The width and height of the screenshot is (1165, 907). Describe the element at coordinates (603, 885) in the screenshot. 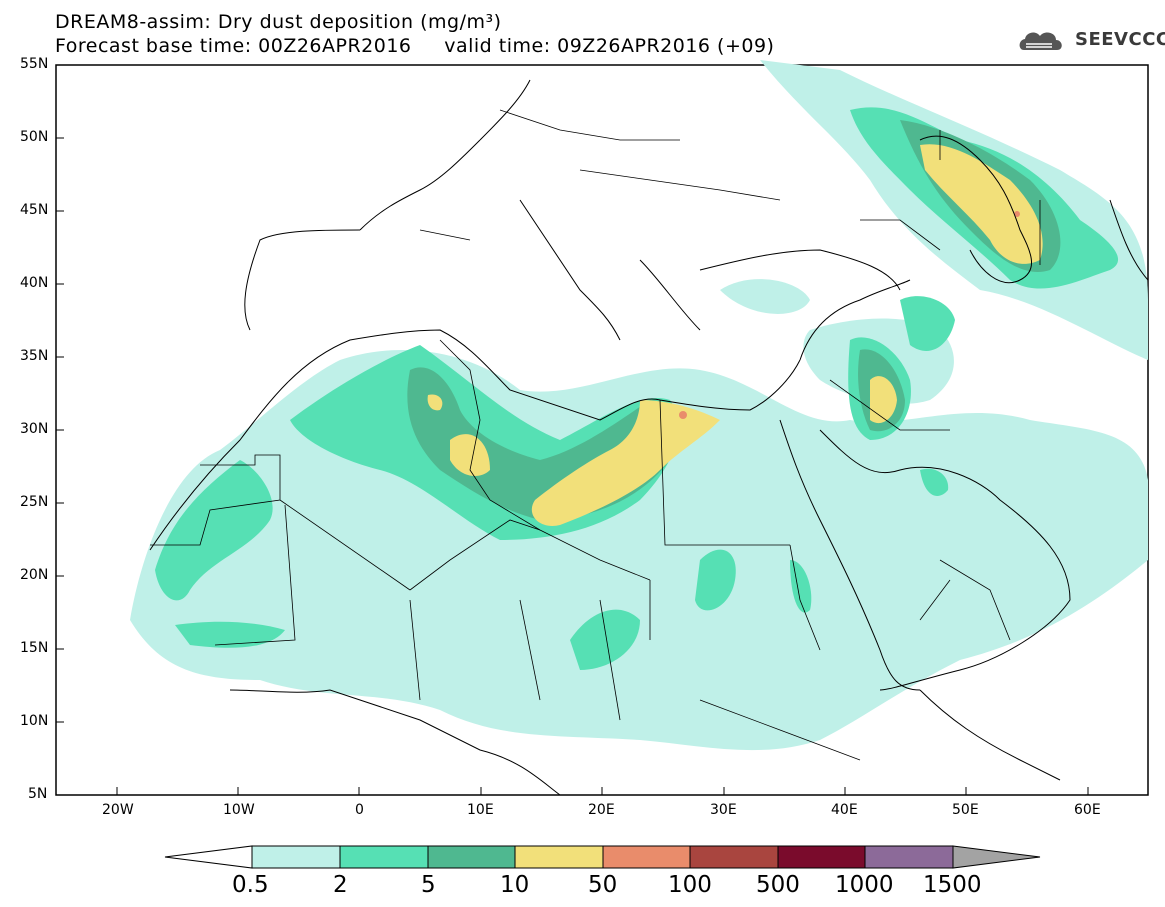

I see `colorbar-label: 50` at that location.